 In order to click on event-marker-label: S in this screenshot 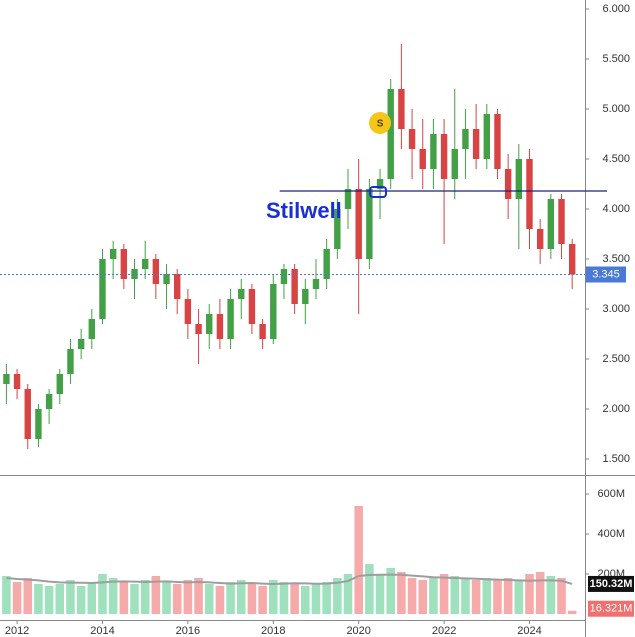, I will do `click(380, 124)`.